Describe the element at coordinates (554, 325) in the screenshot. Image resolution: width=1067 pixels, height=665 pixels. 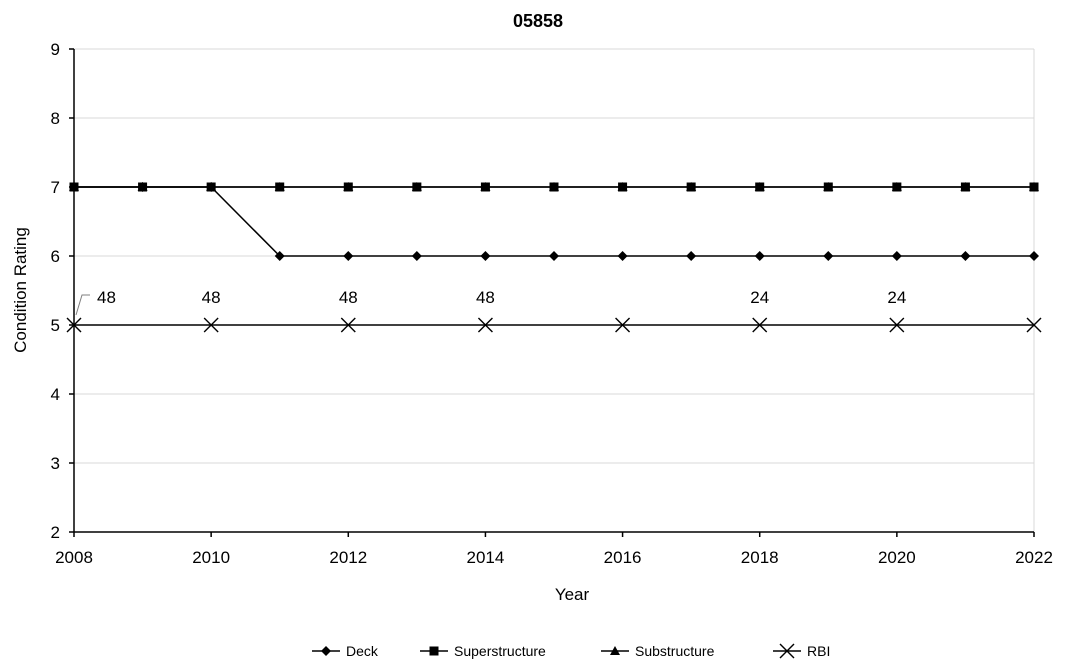
I see `series-rbi` at that location.